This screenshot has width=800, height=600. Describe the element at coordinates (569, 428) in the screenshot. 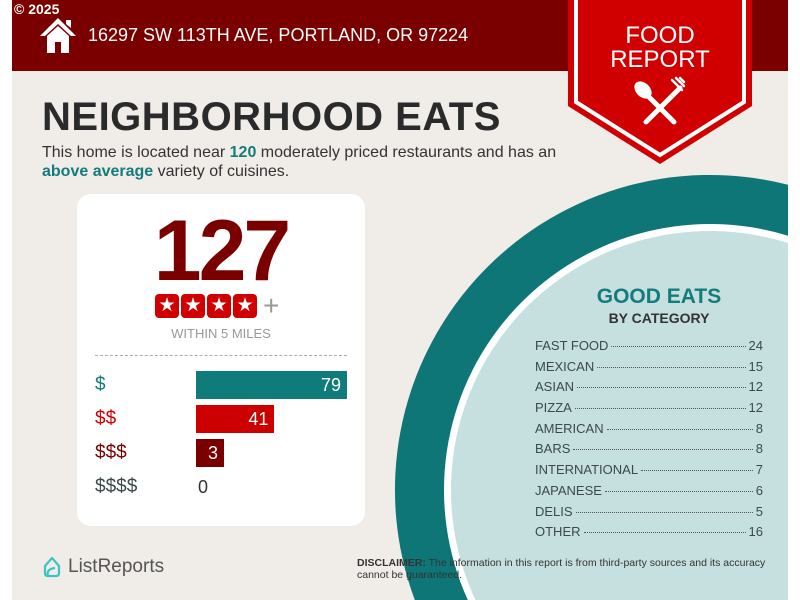

I see `category-name: AMERICAN` at that location.